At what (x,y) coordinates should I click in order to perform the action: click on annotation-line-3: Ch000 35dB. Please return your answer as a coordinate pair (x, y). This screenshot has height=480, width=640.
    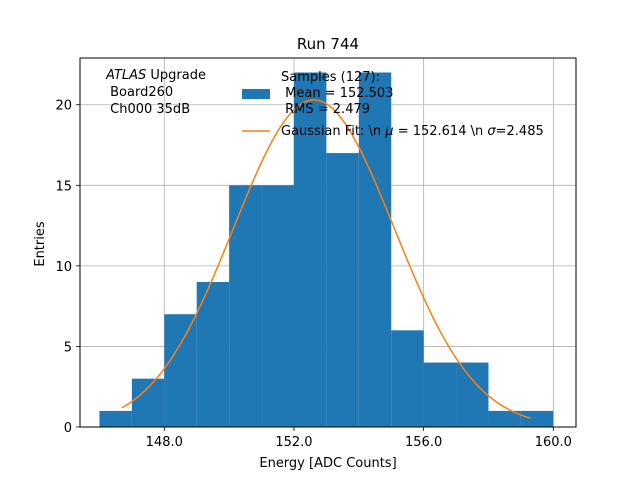
    Looking at the image, I should click on (148, 109).